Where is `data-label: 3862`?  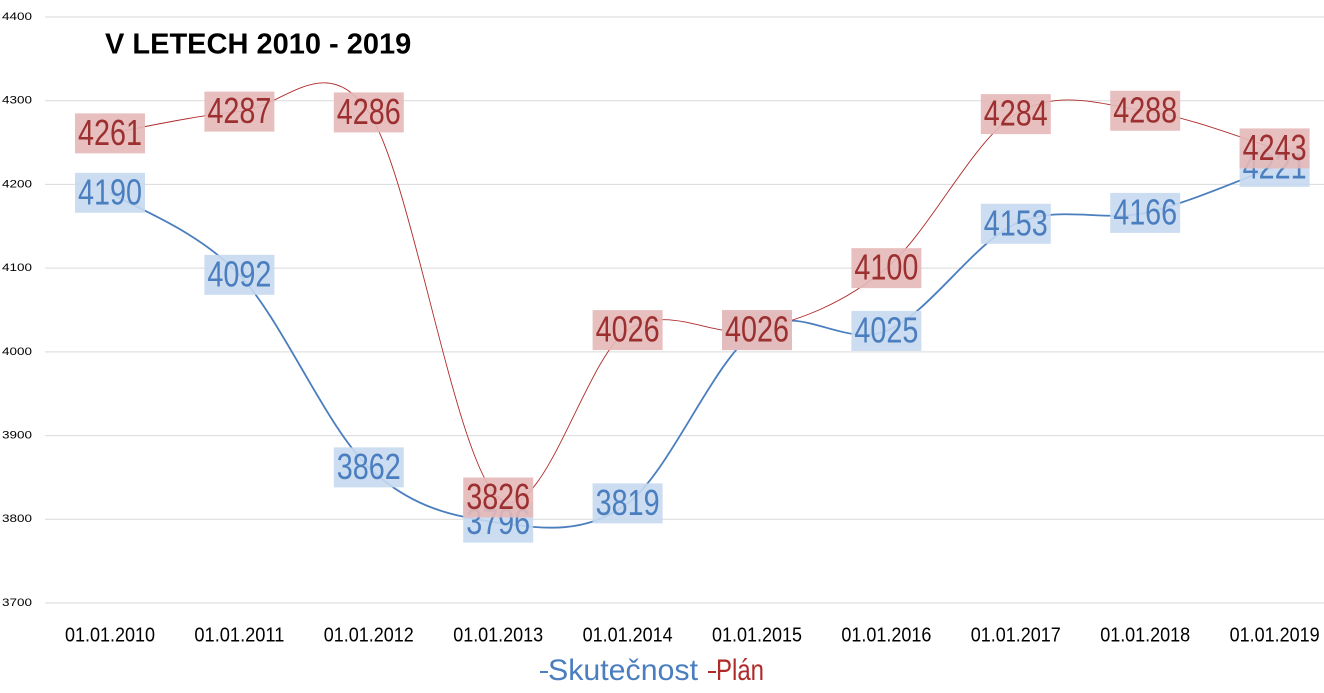
data-label: 3862 is located at coordinates (369, 466).